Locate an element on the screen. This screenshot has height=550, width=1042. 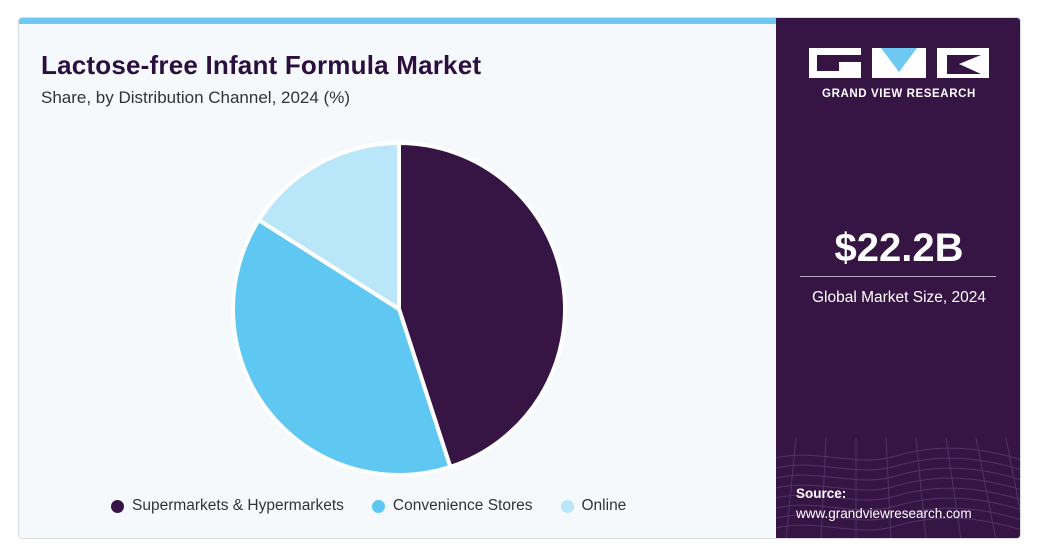
legend-item: Online is located at coordinates (593, 506).